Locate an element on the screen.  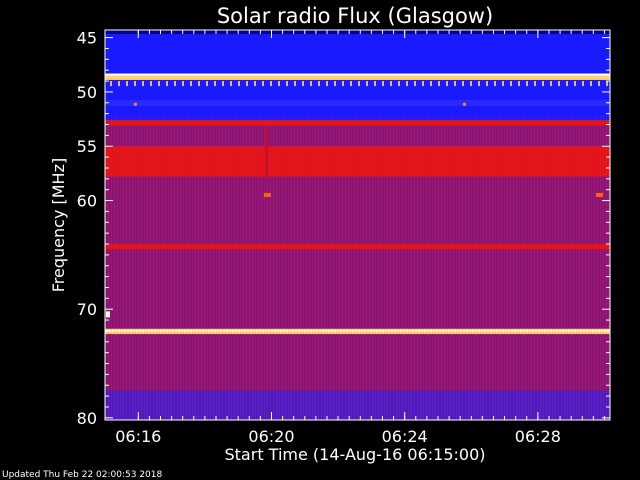
chart-title: Solar radio Flux (Glasgow) is located at coordinates (355, 16).